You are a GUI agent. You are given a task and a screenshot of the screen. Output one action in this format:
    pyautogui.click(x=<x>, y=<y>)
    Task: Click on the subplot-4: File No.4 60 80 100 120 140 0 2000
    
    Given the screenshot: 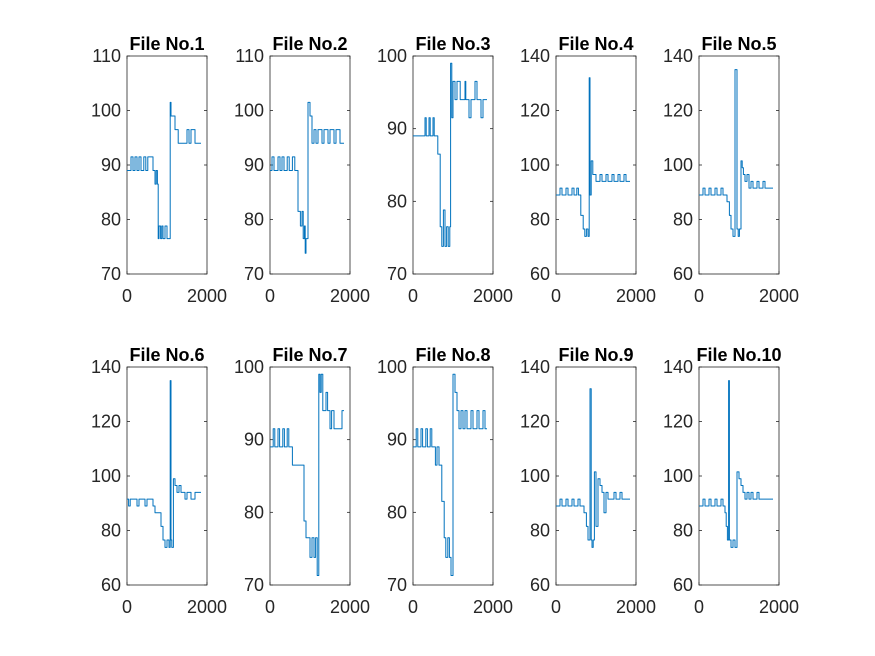 What is the action you would take?
    pyautogui.click(x=588, y=170)
    